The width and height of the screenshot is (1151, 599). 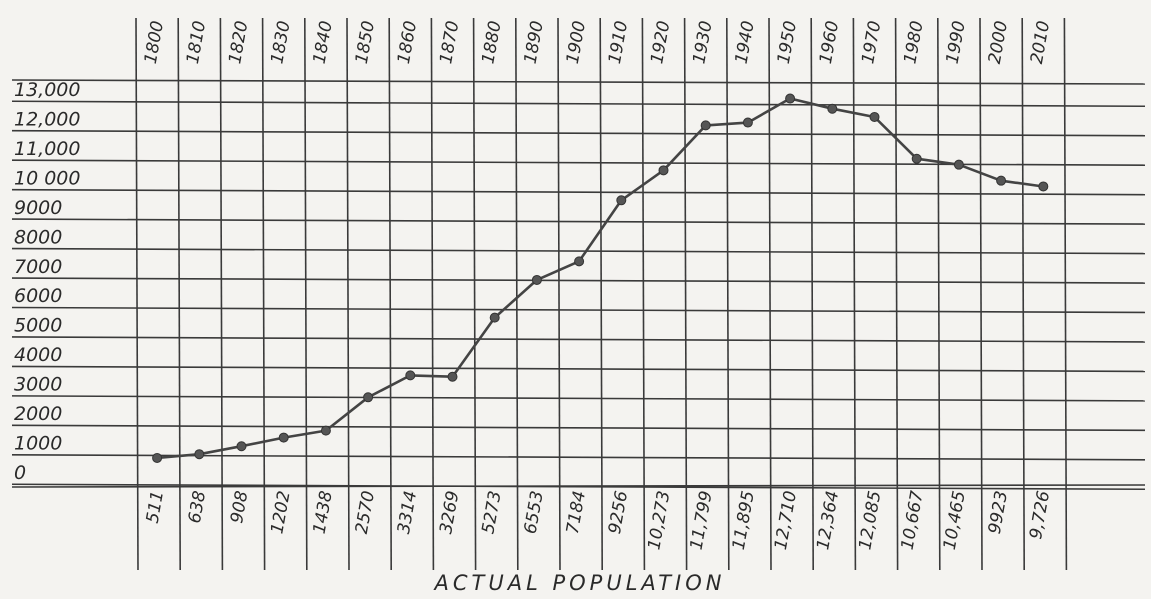 I want to click on y-tick-label: 3000, so click(x=38, y=385).